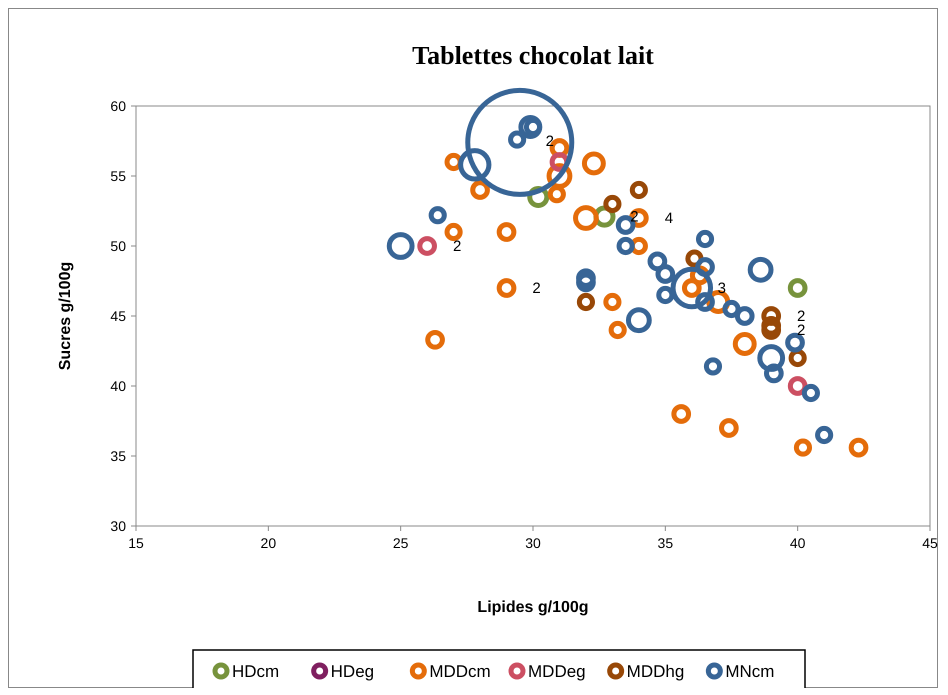  I want to click on legend-label: HDcm, so click(256, 671).